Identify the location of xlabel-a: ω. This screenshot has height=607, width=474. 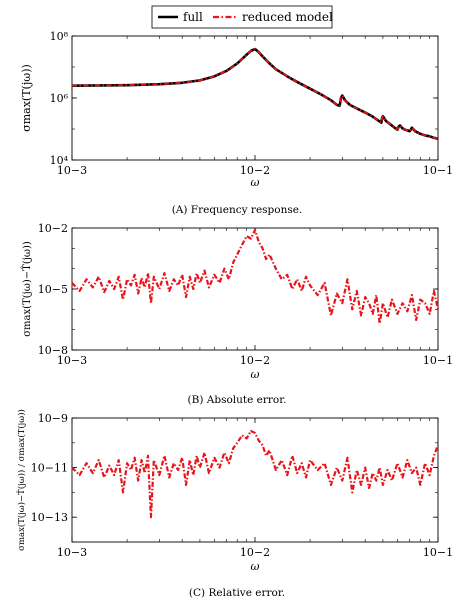
(255, 182).